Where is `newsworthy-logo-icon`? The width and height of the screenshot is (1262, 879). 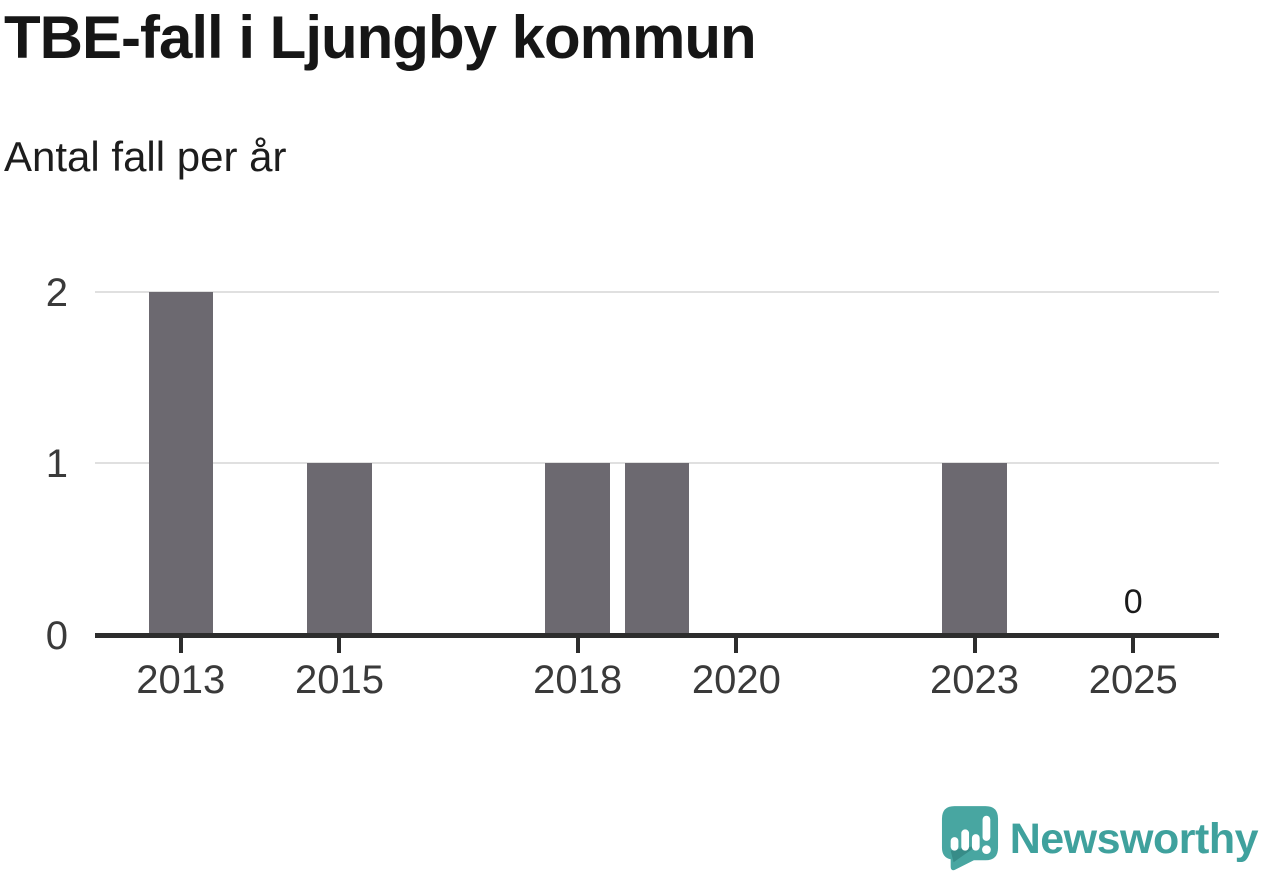 newsworthy-logo-icon is located at coordinates (969, 838).